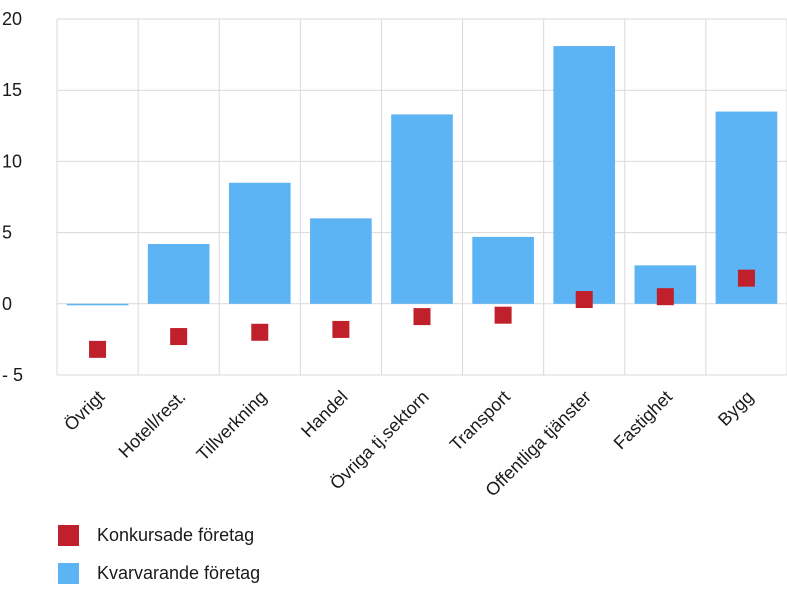  I want to click on legend-item-kvarvarande: Kvarvarande företag, so click(159, 573).